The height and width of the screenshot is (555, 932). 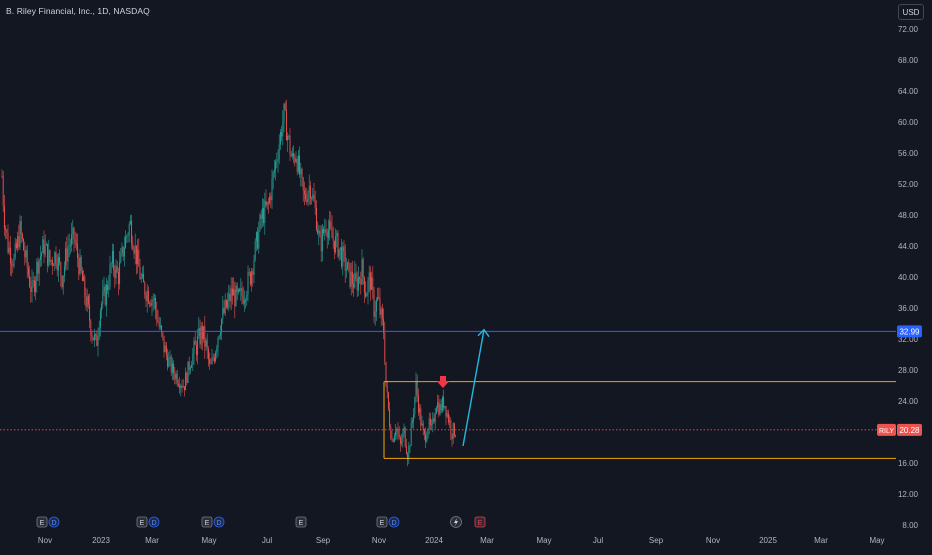 I want to click on price-tick-label: 72.00, so click(x=908, y=29).